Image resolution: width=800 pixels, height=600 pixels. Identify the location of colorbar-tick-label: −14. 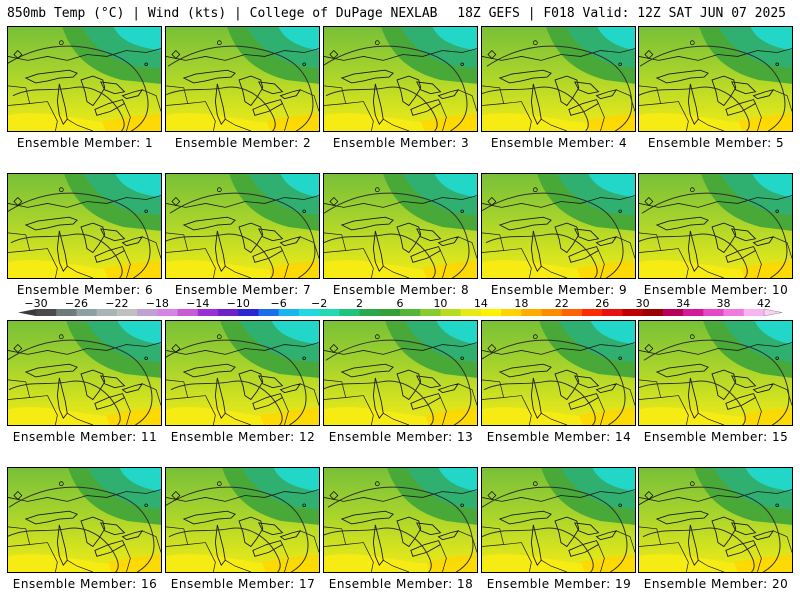
(197, 304).